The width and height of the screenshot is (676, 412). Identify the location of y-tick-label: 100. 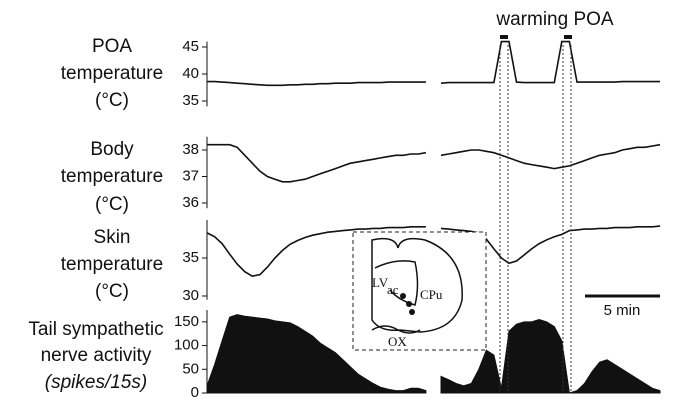
(186, 345).